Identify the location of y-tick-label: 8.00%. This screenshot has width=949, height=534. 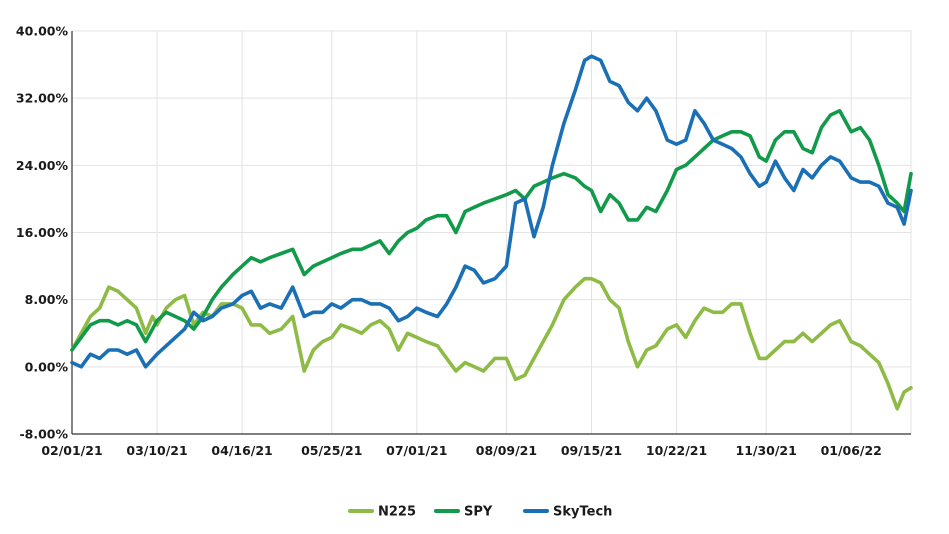
(47, 299).